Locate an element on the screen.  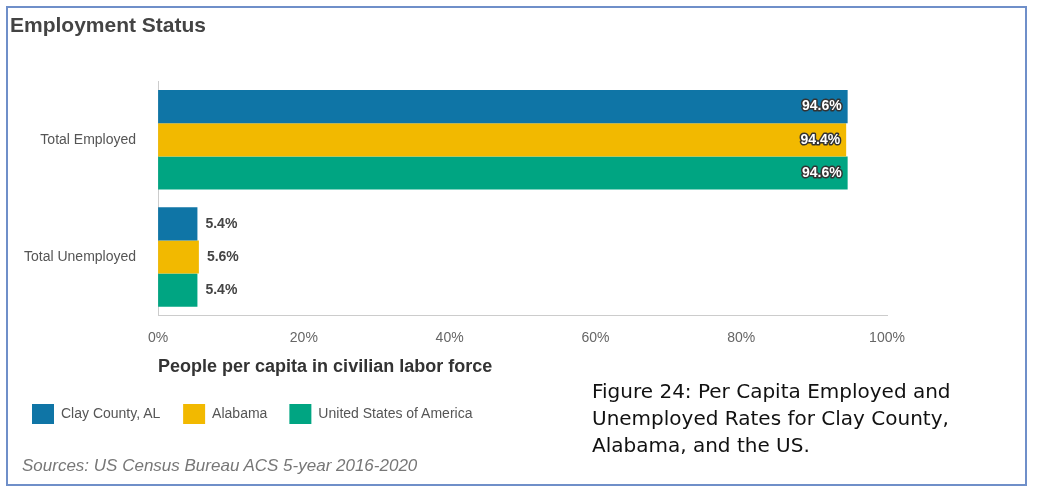
x-axis-title: People per capita in civilian labor force is located at coordinates (325, 366).